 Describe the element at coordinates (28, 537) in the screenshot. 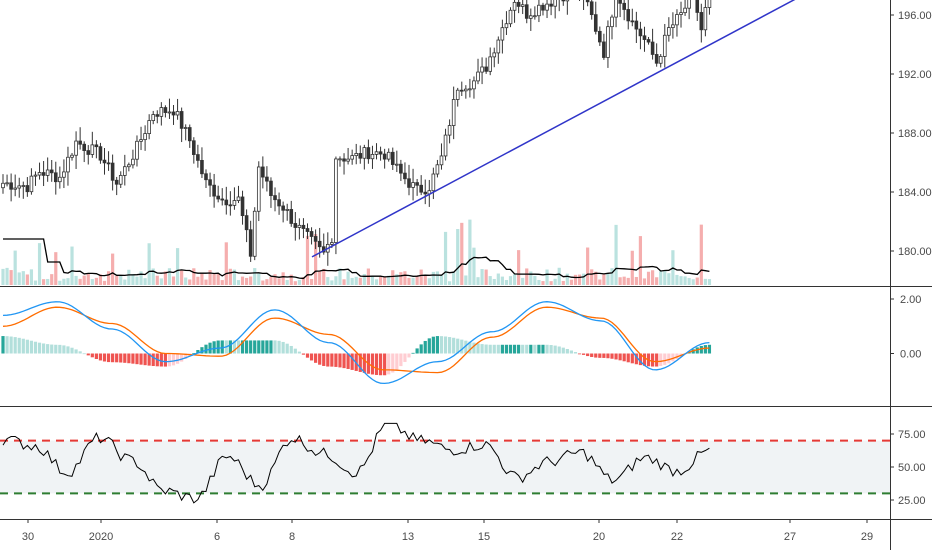

I see `time-axis-tick: 30` at that location.